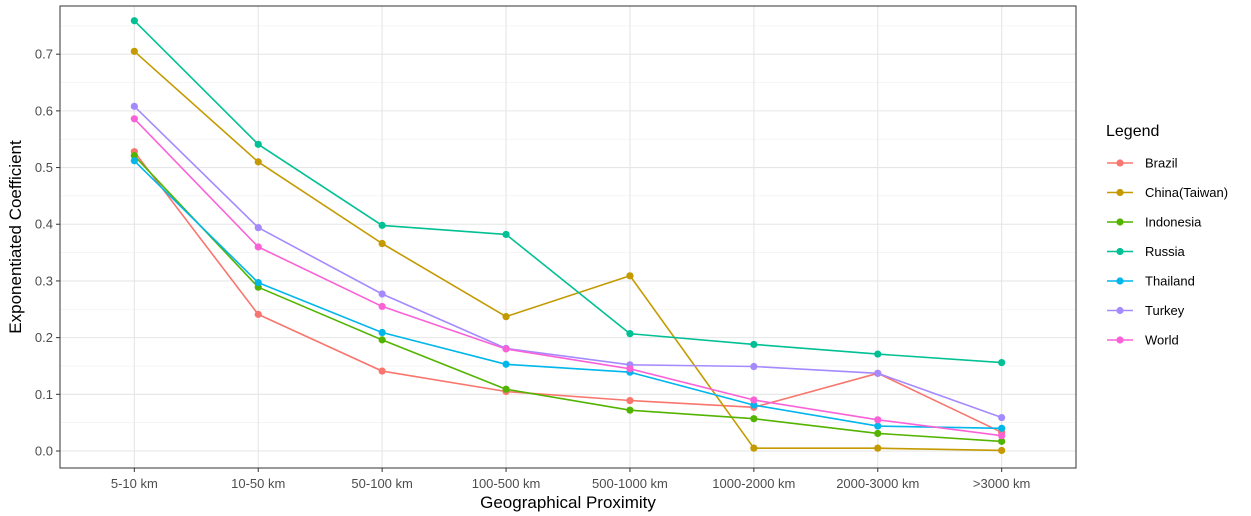 The height and width of the screenshot is (516, 1251). I want to click on y-axis: 0.0 0.1 0.2 0.3 0.4 0.5 0.6 0.7, so click(47, 252).